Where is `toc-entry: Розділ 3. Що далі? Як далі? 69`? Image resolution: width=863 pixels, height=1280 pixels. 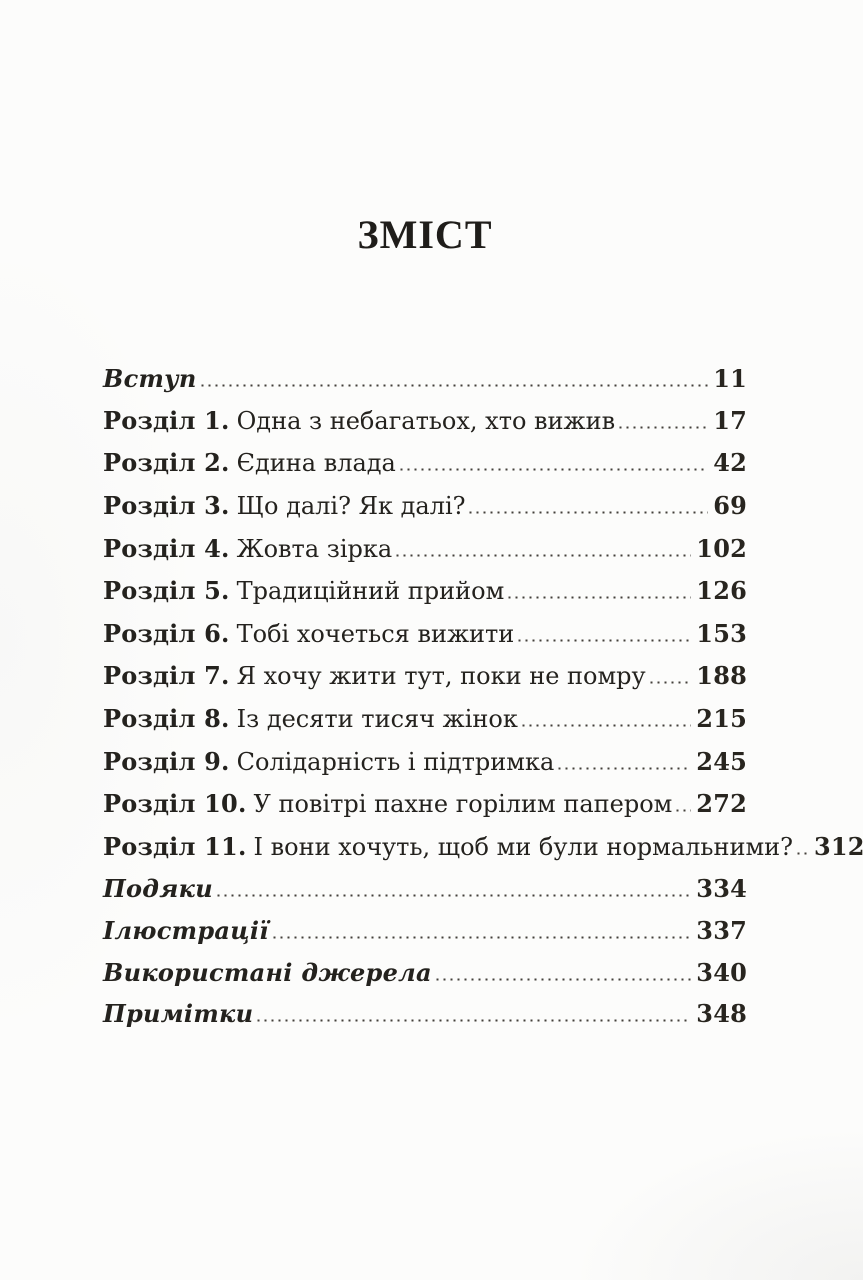
toc-entry: Розділ 3. Що далі? Як далі? 69 is located at coordinates (425, 506).